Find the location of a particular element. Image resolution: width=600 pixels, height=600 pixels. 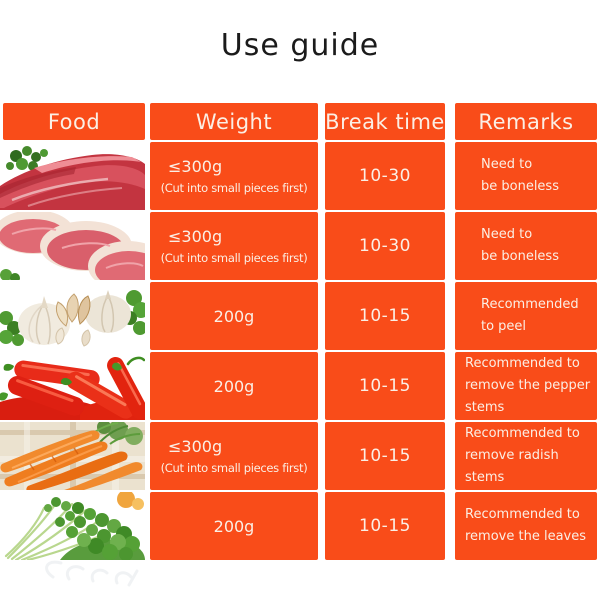

parsley-left is located at coordinates (12, 328).